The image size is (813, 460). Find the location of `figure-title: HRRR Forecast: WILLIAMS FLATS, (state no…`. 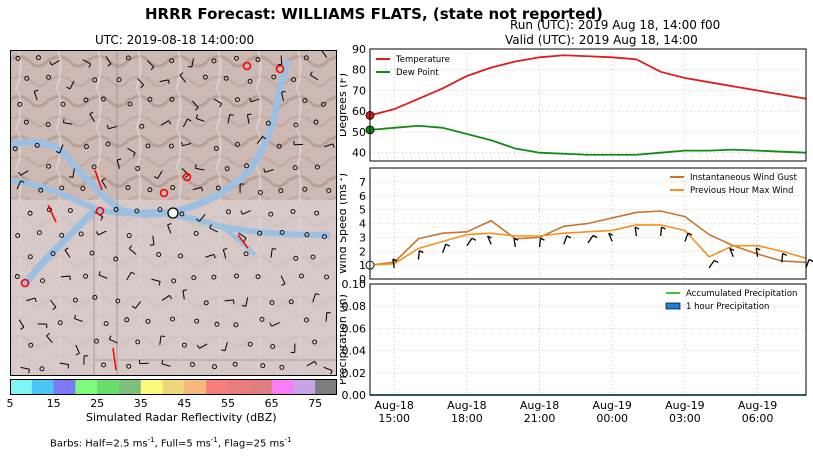

figure-title: HRRR Forecast: WILLIAMS FLATS, (state no… is located at coordinates (374, 14).